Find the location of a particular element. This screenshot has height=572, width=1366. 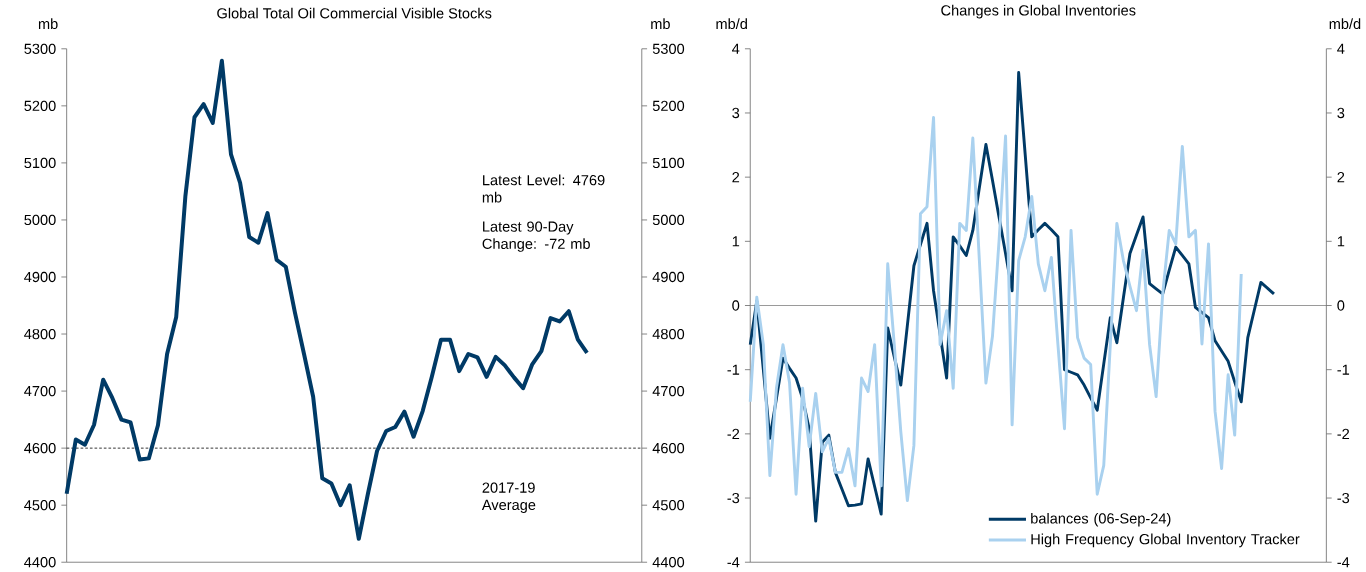

legend-label: High Frequency Global Inventory Tracker is located at coordinates (1165, 540).